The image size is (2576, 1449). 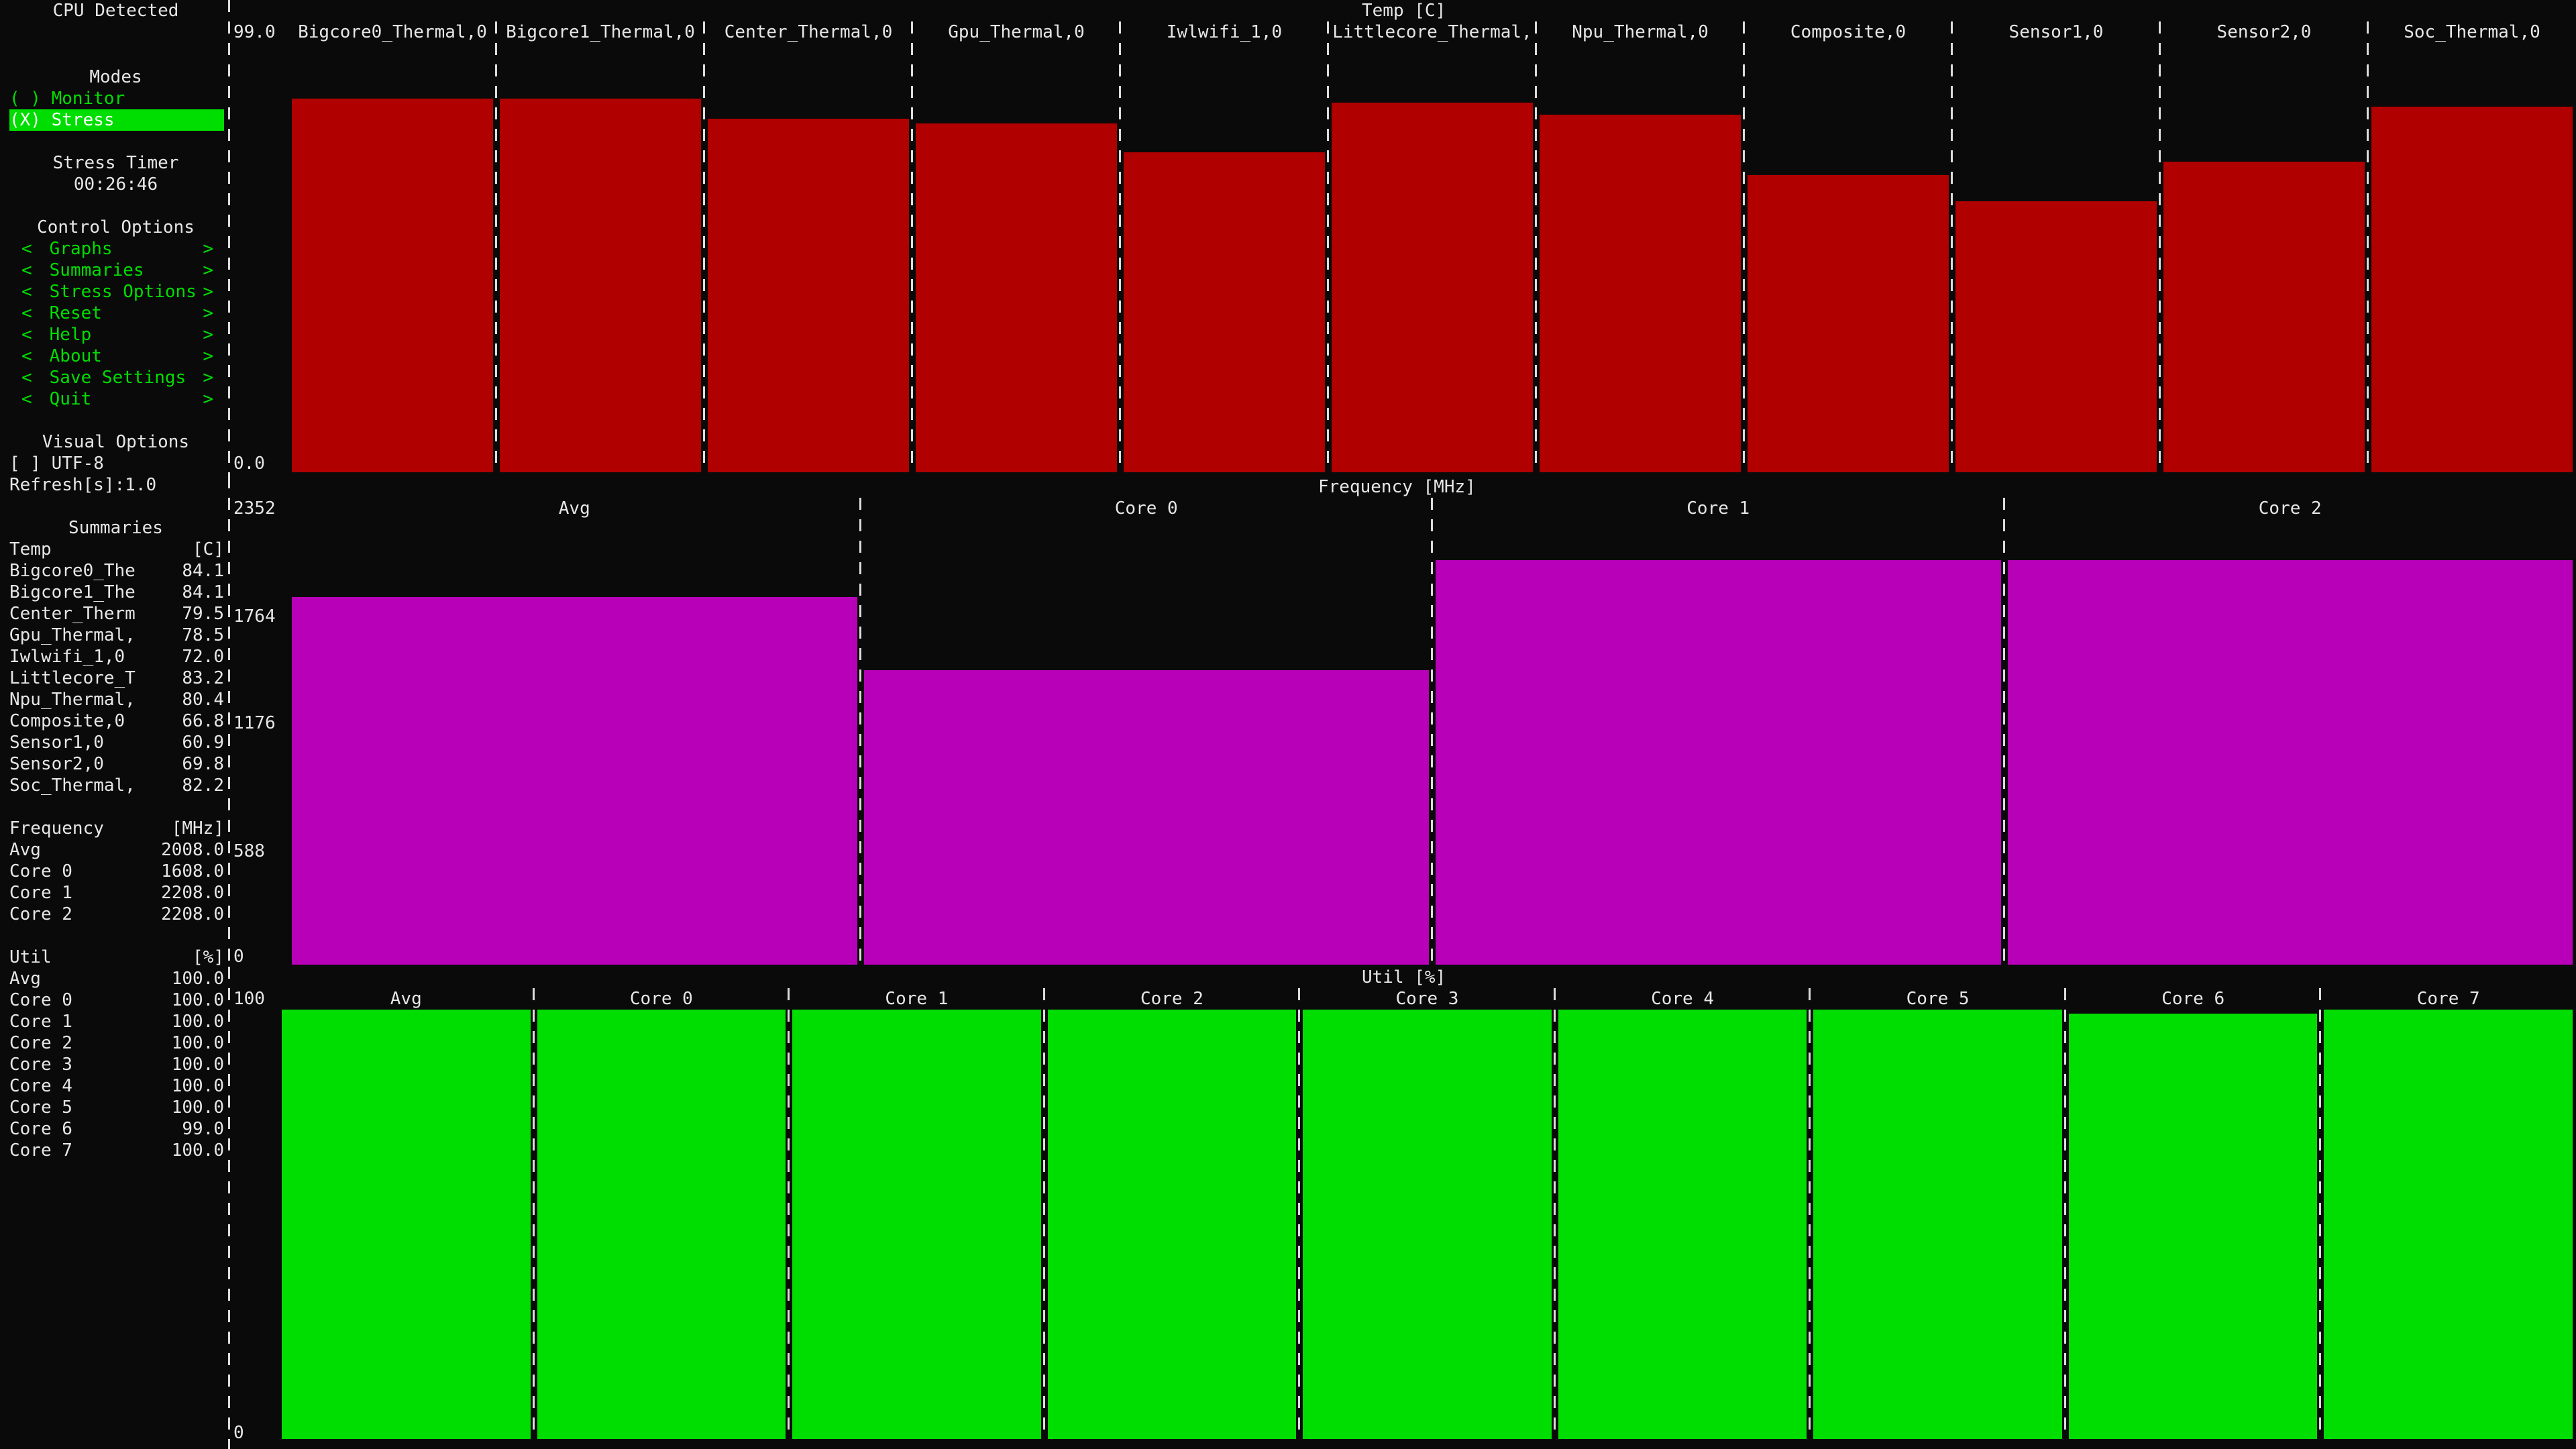 What do you see at coordinates (75, 356) in the screenshot?
I see `control-option-label: About` at bounding box center [75, 356].